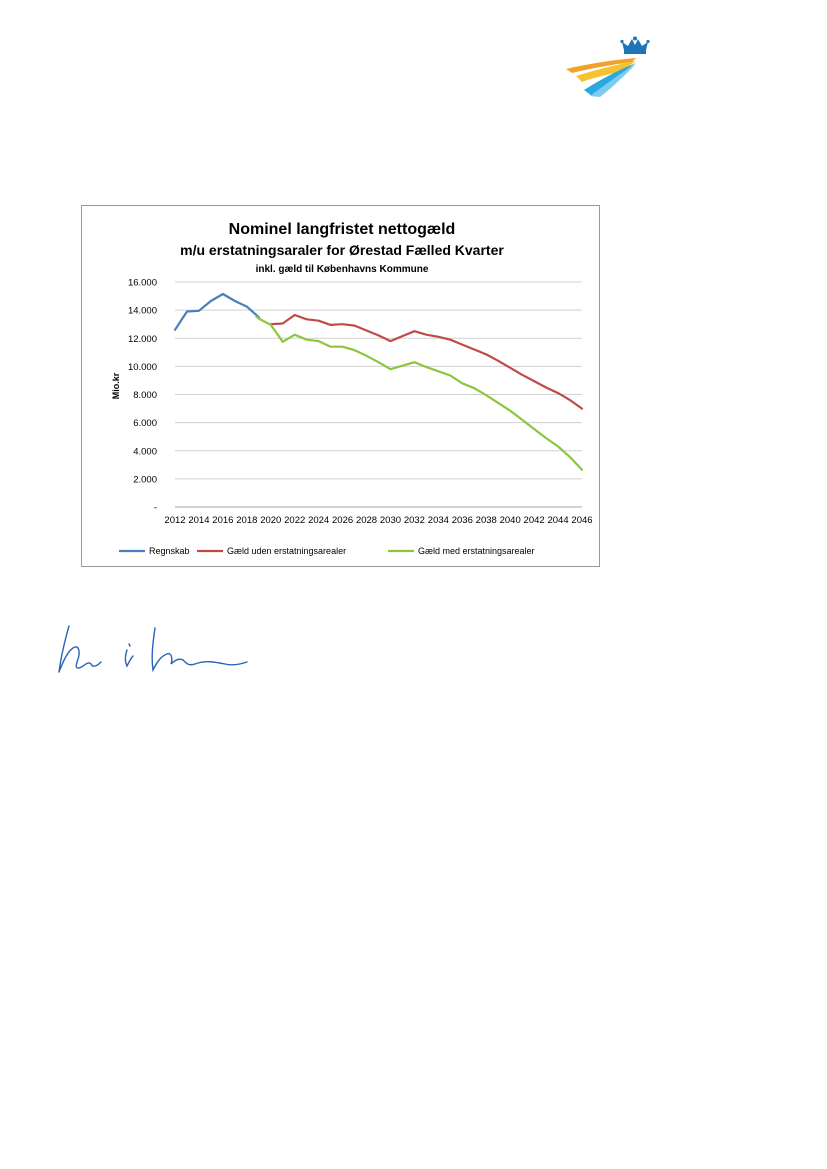  What do you see at coordinates (476, 551) in the screenshot?
I see `legend-label-2: Gæld med erstatningsarealer` at bounding box center [476, 551].